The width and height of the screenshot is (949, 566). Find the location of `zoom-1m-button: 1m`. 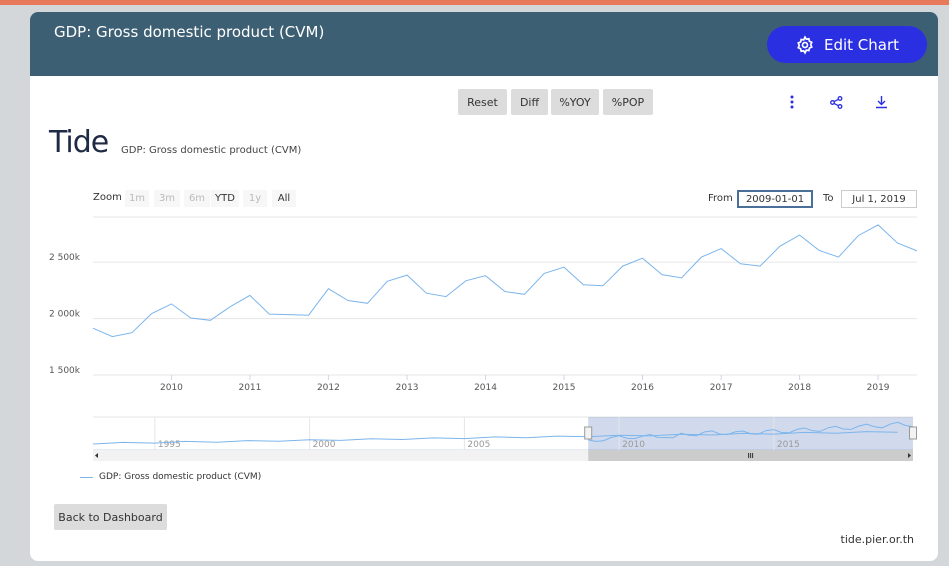

zoom-1m-button: 1m is located at coordinates (137, 198).